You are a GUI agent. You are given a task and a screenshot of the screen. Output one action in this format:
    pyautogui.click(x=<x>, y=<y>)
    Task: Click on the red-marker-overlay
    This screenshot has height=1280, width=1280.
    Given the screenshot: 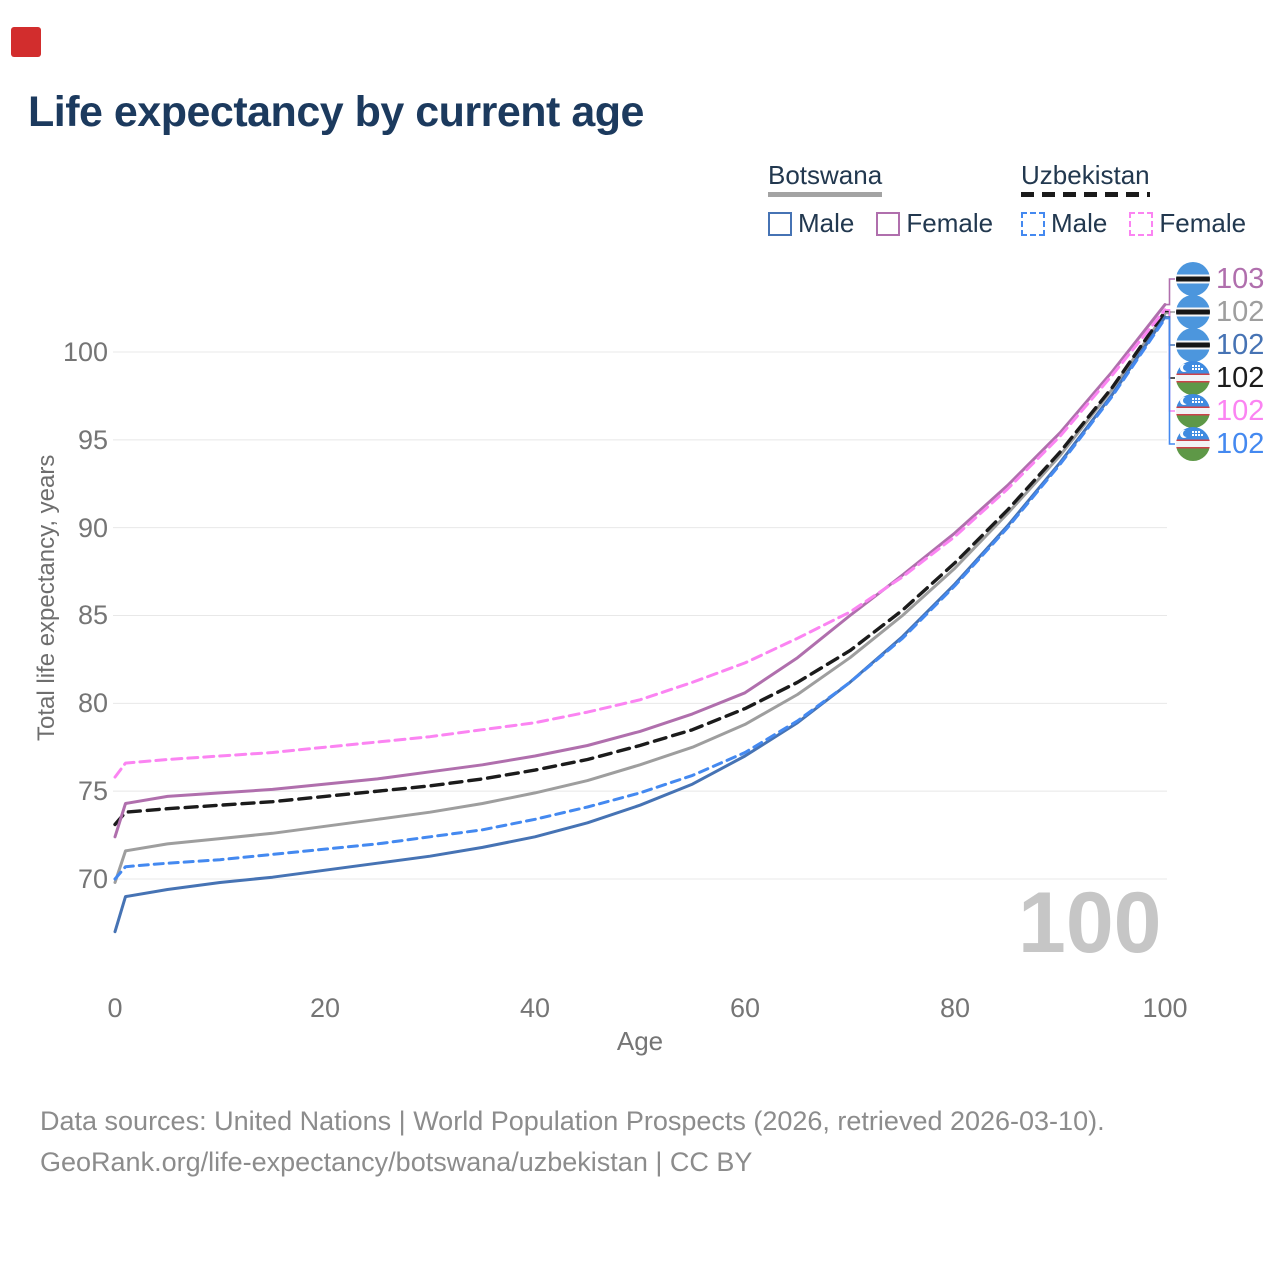 What is the action you would take?
    pyautogui.click(x=26, y=42)
    